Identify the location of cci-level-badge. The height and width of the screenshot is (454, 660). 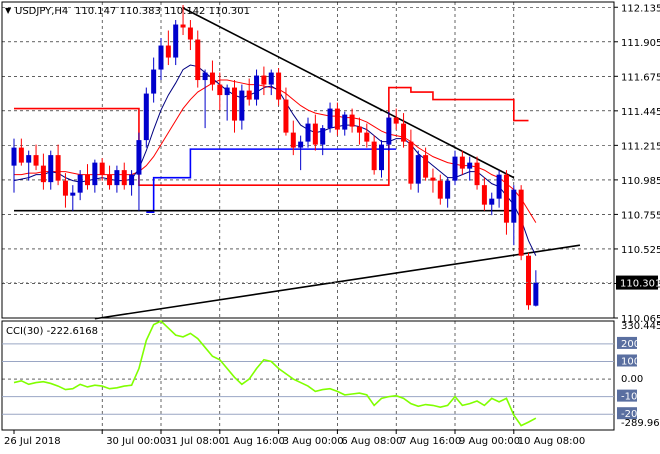
(627, 413).